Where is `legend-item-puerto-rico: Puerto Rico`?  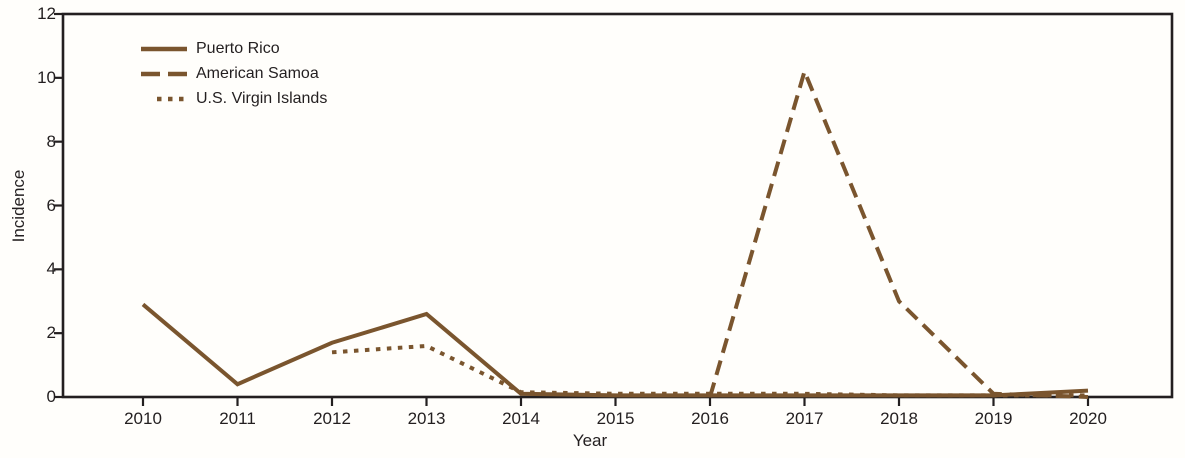 legend-item-puerto-rico: Puerto Rico is located at coordinates (233, 48).